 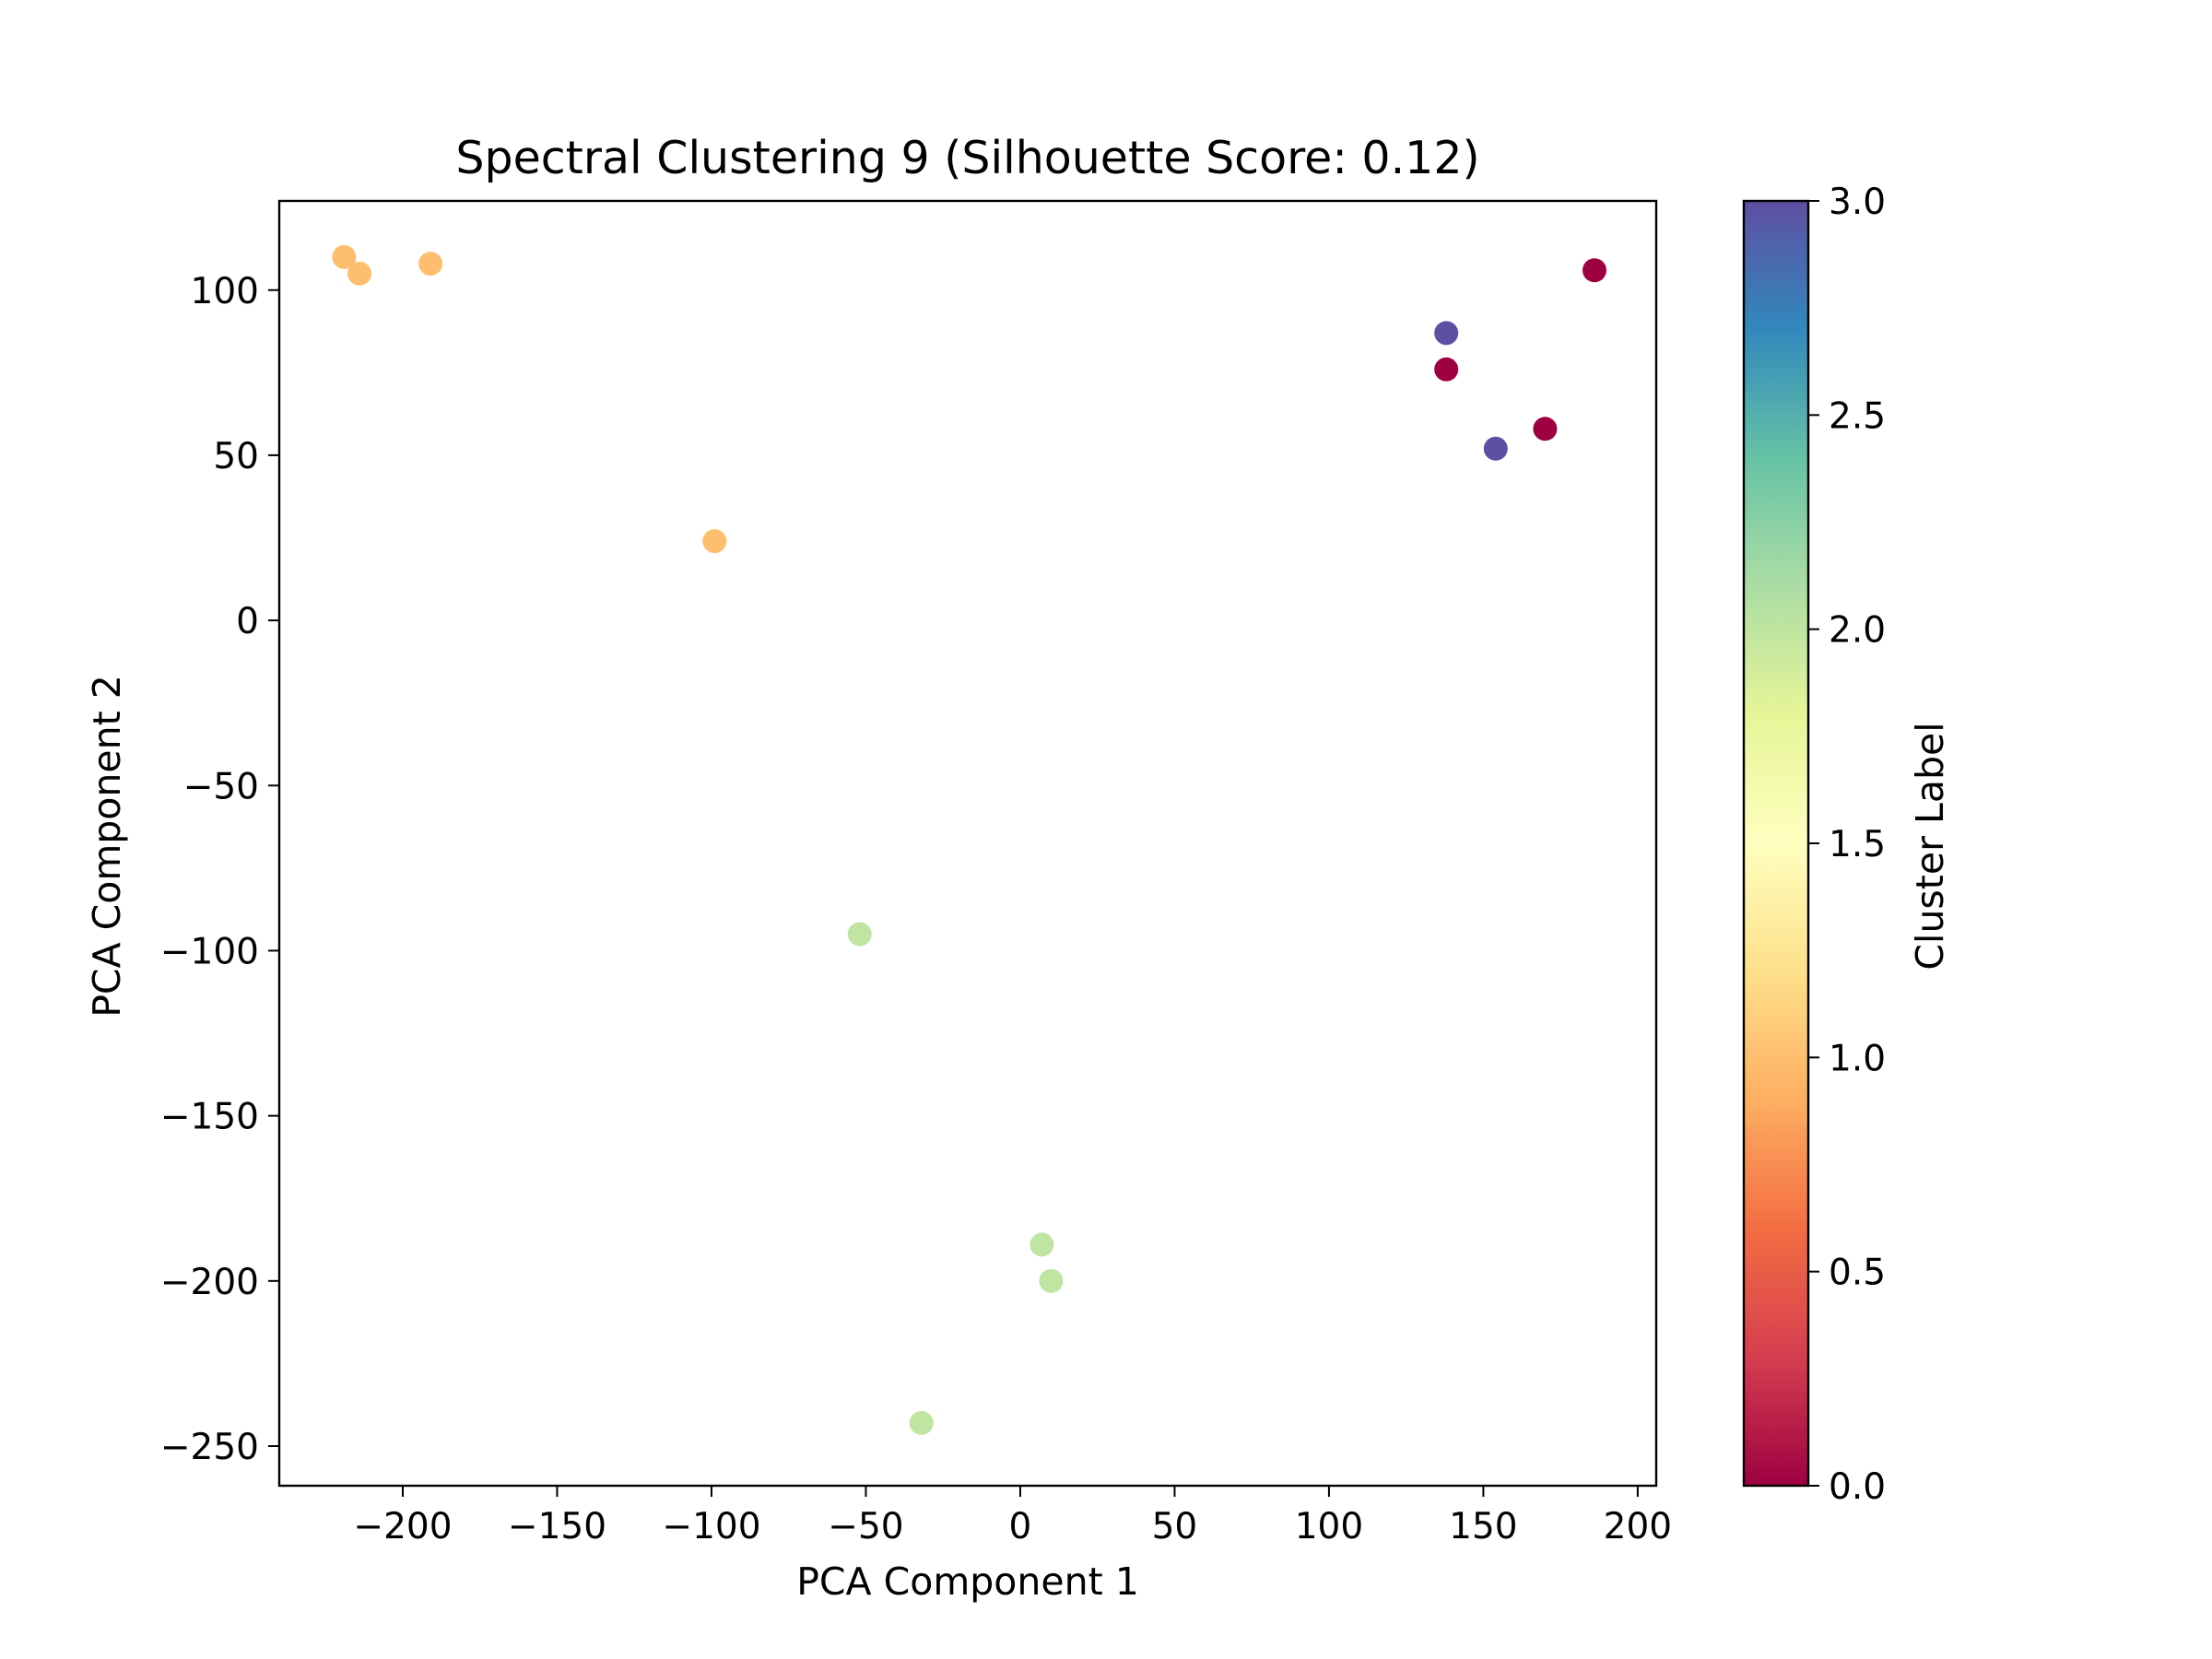 What do you see at coordinates (247, 621) in the screenshot?
I see `y-tick-label: 0` at bounding box center [247, 621].